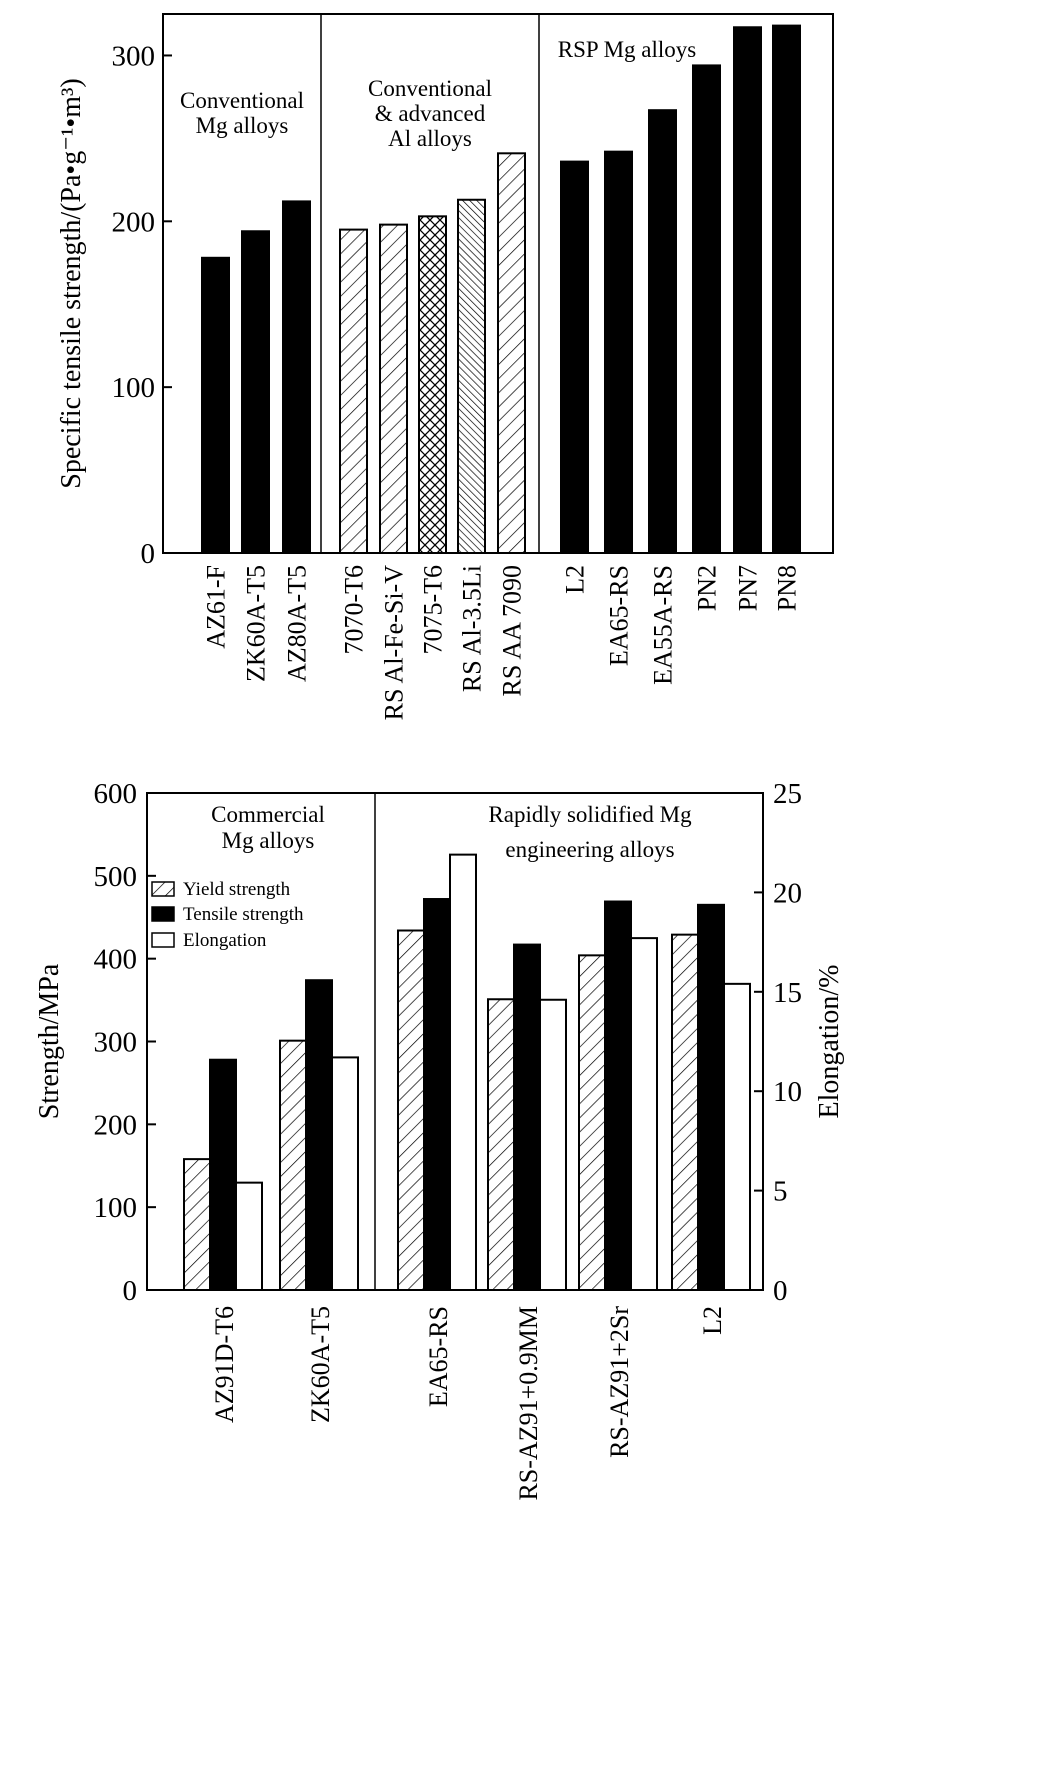 The width and height of the screenshot is (1053, 1785). What do you see at coordinates (748, 588) in the screenshot?
I see `category-label: PN7` at bounding box center [748, 588].